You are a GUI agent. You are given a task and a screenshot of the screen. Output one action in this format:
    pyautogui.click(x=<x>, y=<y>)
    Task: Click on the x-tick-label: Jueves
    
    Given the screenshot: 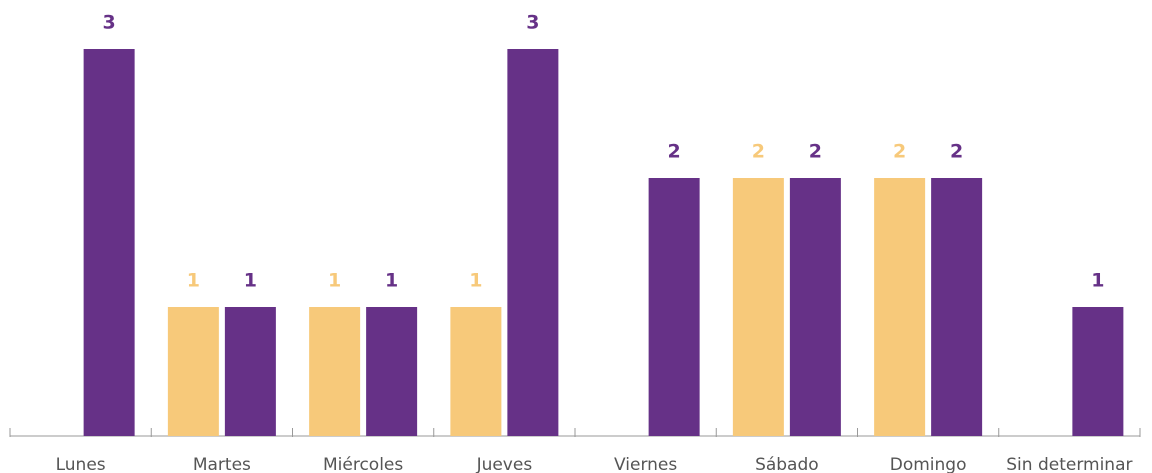 What is the action you would take?
    pyautogui.click(x=504, y=464)
    